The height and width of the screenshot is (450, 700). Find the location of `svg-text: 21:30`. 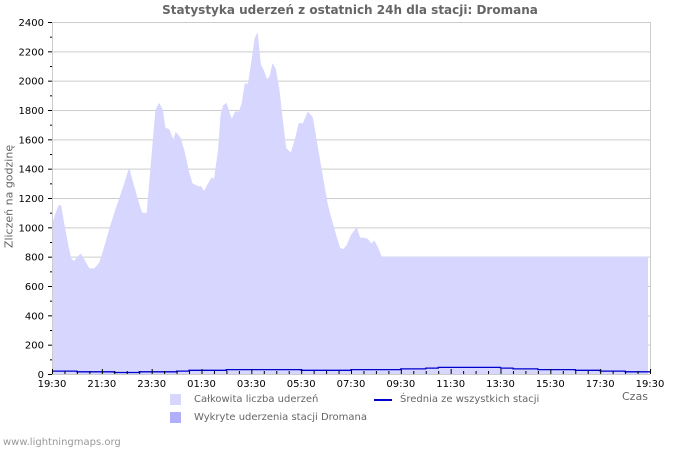

svg-text: 21:30 is located at coordinates (101, 384).